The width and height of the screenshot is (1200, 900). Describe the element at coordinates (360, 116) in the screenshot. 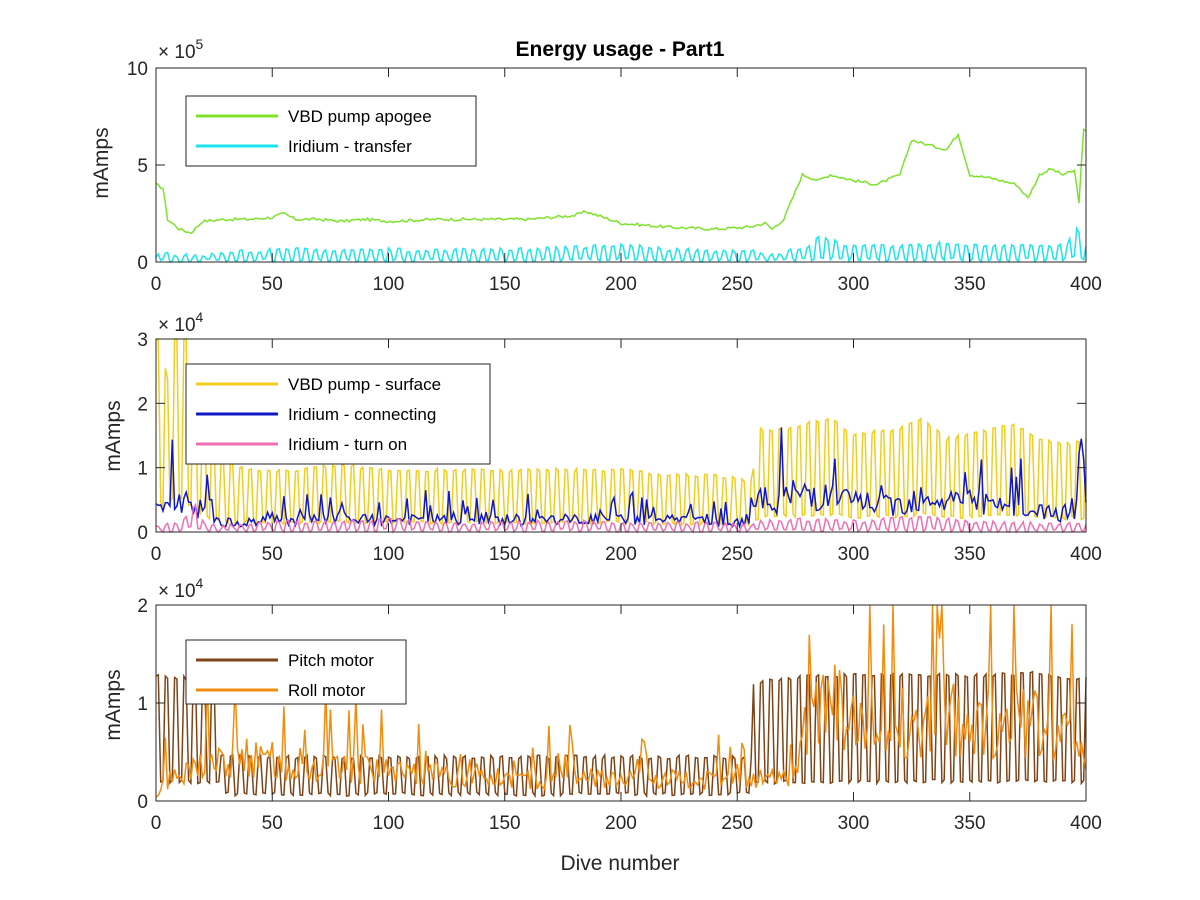

I see `legend-entry-label: VBD pump apogee` at that location.